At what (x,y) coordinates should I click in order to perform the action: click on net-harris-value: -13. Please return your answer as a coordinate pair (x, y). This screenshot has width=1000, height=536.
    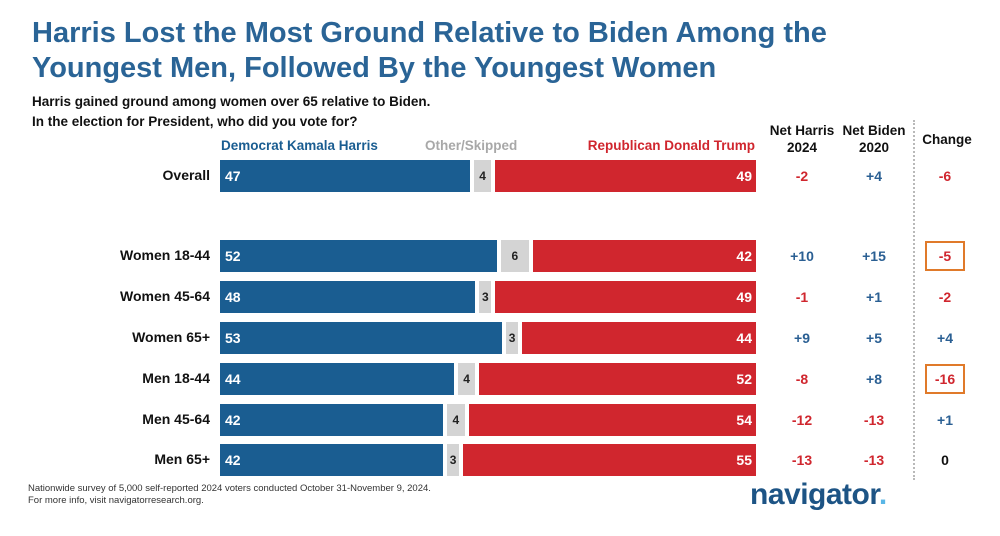
    Looking at the image, I should click on (802, 460).